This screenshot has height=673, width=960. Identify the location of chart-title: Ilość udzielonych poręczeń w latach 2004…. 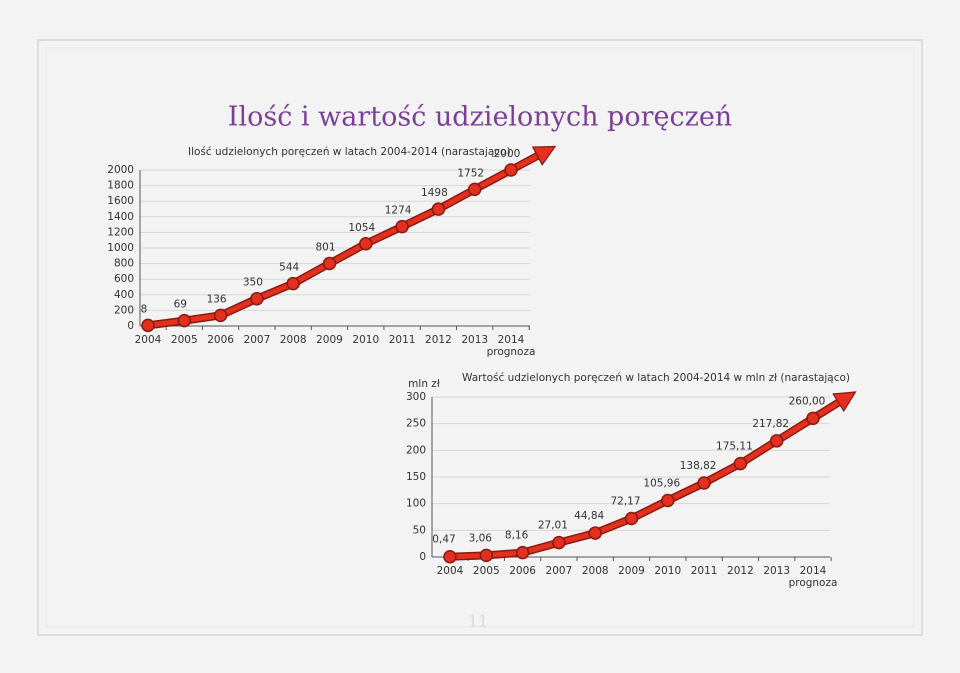
(349, 152).